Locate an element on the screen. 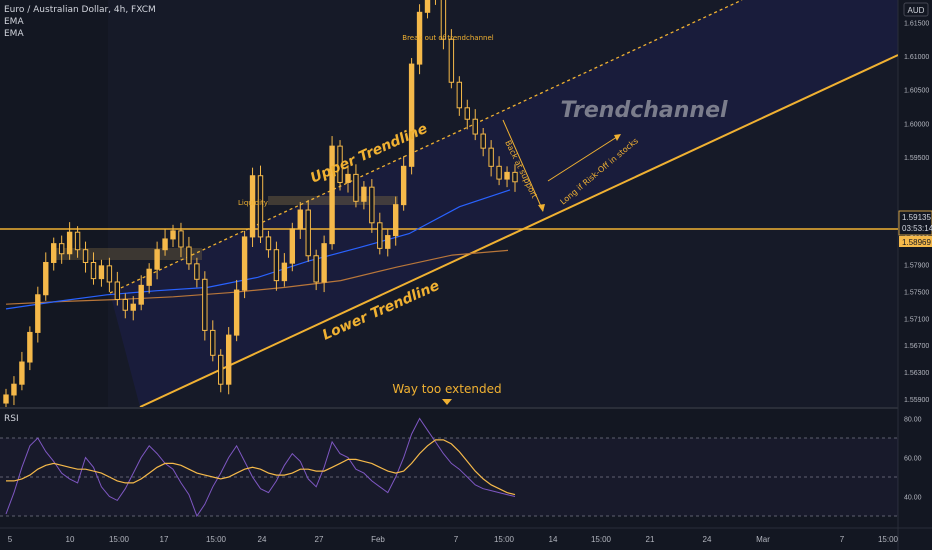 The width and height of the screenshot is (932, 550). time-tick-label: Feb is located at coordinates (378, 539).